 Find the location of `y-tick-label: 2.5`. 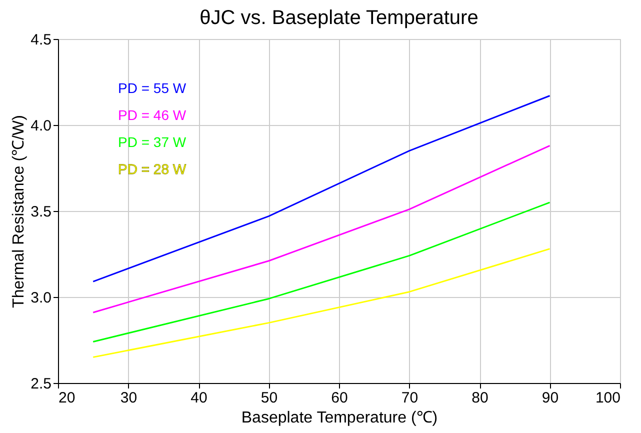

y-tick-label: 2.5 is located at coordinates (41, 384).